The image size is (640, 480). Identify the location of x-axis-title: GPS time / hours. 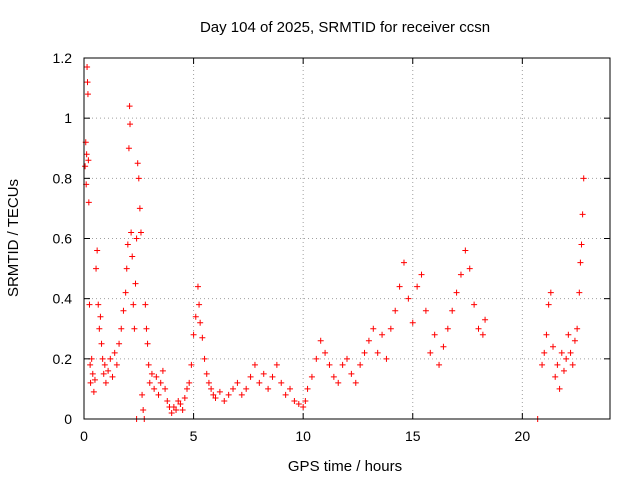
(345, 466).